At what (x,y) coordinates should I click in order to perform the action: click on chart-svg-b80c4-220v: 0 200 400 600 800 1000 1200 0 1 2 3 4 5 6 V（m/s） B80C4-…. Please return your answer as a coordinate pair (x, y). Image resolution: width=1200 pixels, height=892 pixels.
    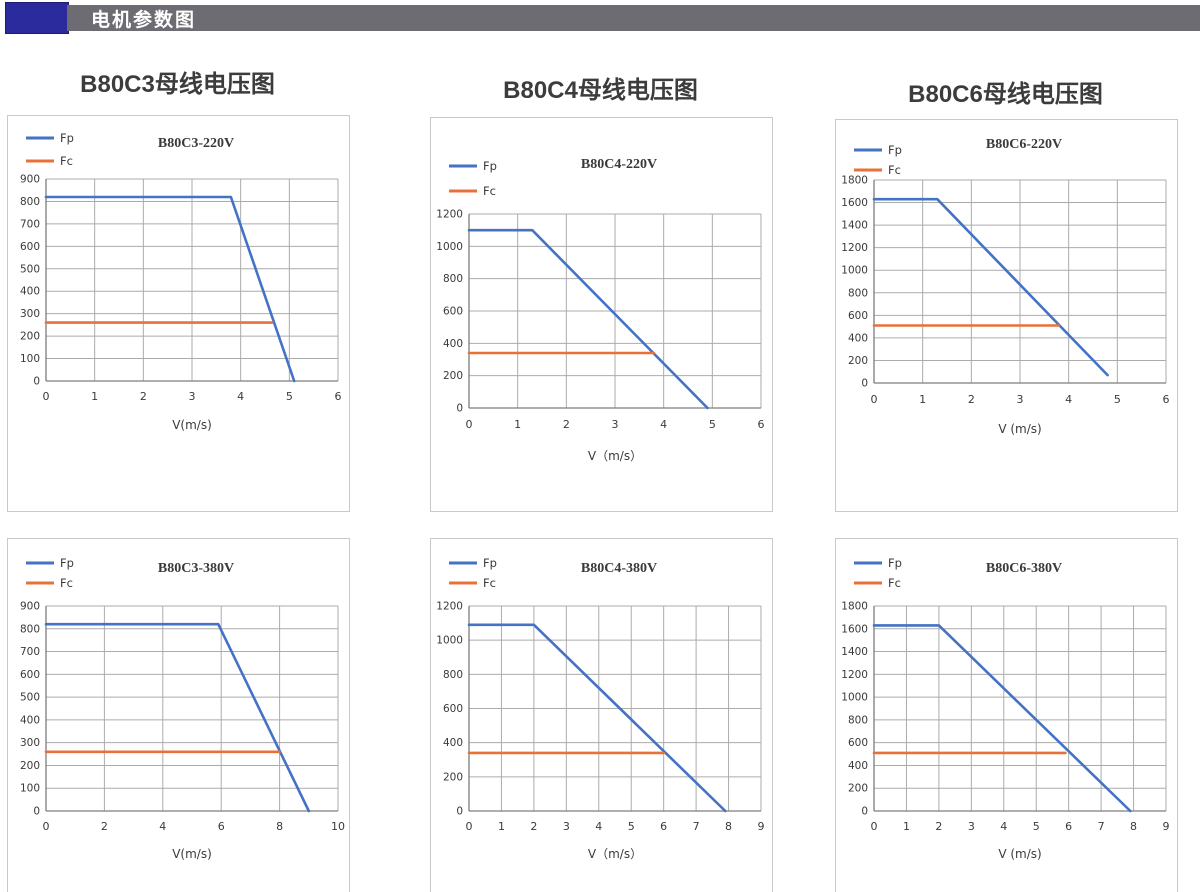
    Looking at the image, I should click on (600, 310).